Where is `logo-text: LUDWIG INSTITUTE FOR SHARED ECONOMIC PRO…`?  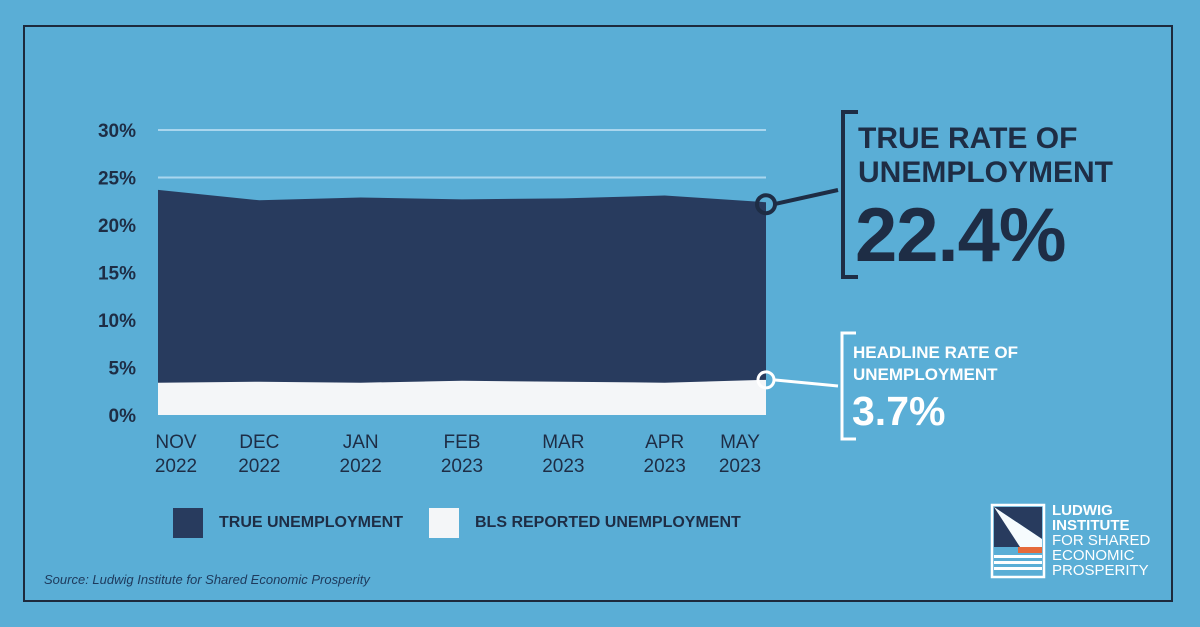
logo-text: LUDWIG INSTITUTE FOR SHARED ECONOMIC PRO… is located at coordinates (1101, 540).